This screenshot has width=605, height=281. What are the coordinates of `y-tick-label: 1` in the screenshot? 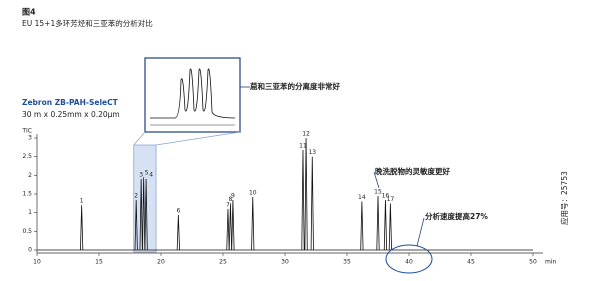 It's located at (30, 212).